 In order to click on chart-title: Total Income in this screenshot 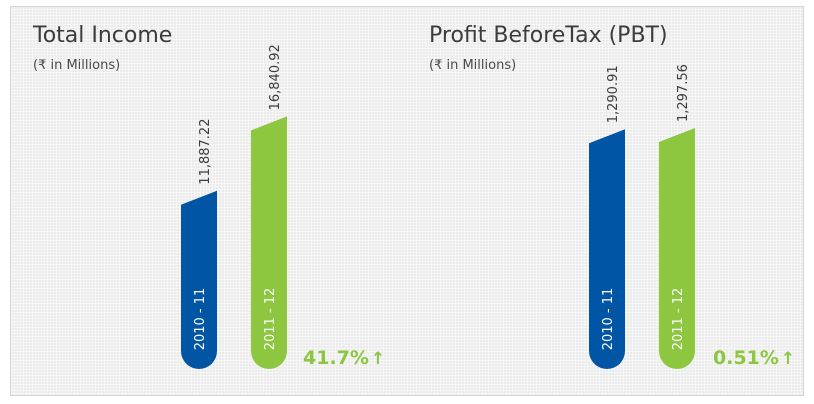, I will do `click(103, 35)`.